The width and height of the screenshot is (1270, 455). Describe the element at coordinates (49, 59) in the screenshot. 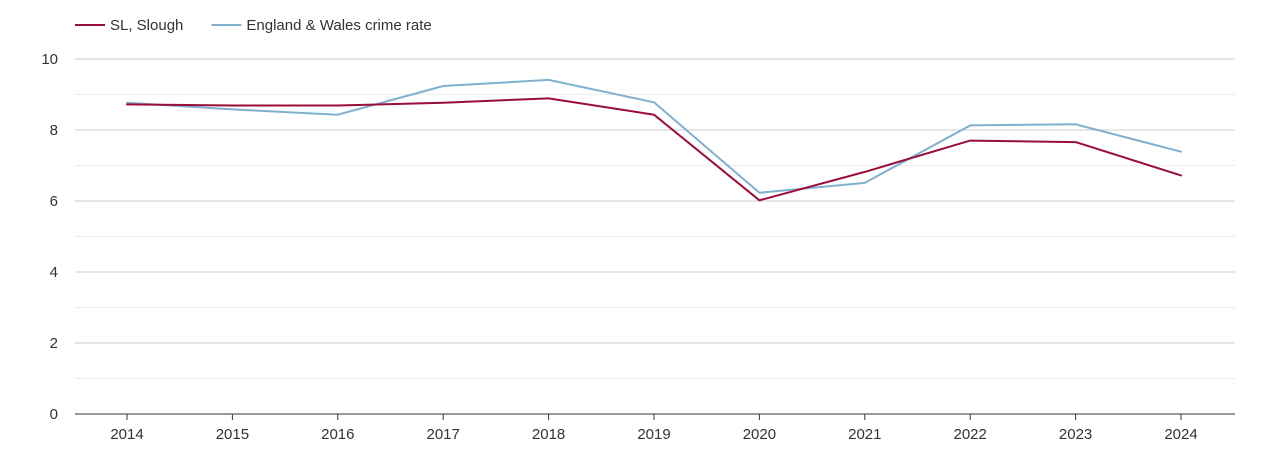

I see `y-tick-label: 10` at that location.